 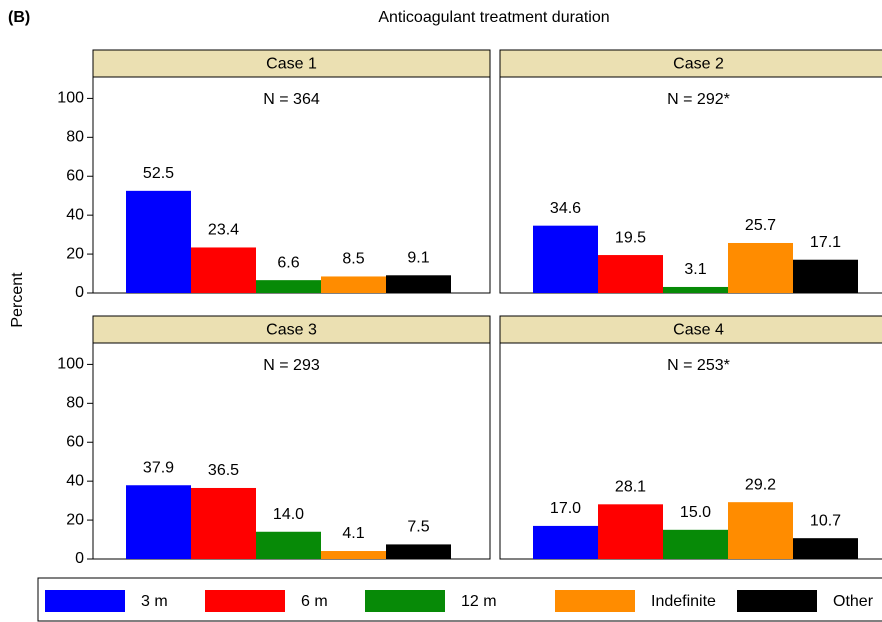 What do you see at coordinates (630, 487) in the screenshot?
I see `value-label: 28.1` at bounding box center [630, 487].